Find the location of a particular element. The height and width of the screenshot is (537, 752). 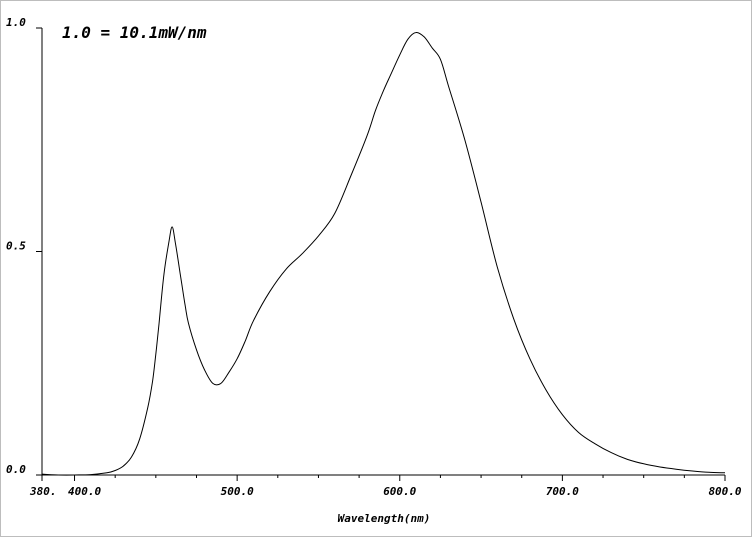

y-tick-label: 0.5 is located at coordinates (16, 246).